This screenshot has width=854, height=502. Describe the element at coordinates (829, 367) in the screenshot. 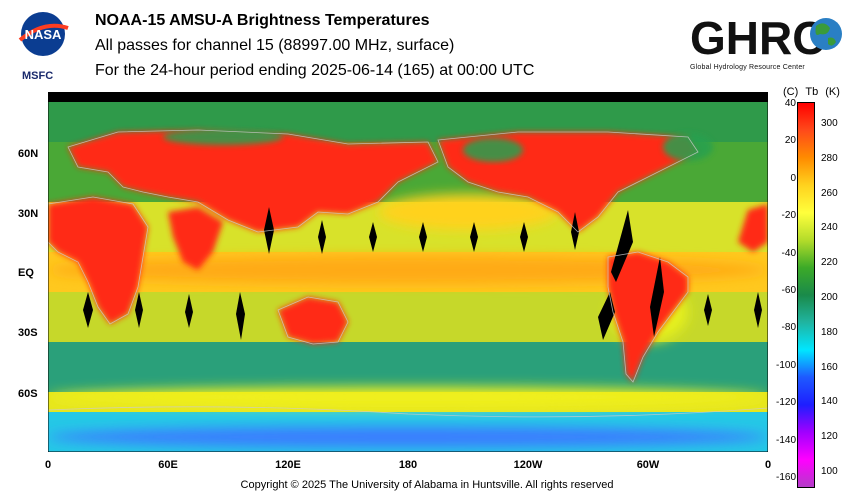

I see `colorbar-kelvin-tick: 160` at that location.